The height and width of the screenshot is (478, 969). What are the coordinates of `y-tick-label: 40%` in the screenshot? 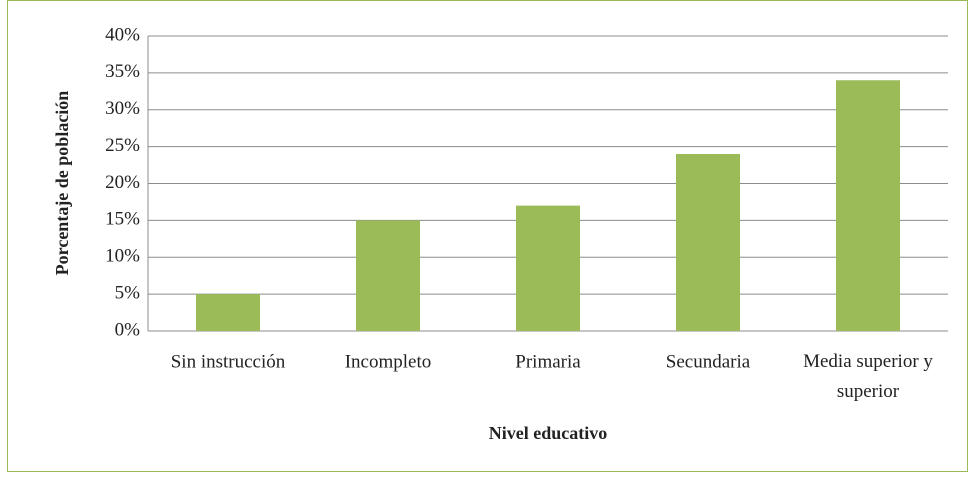 It's located at (122, 34).